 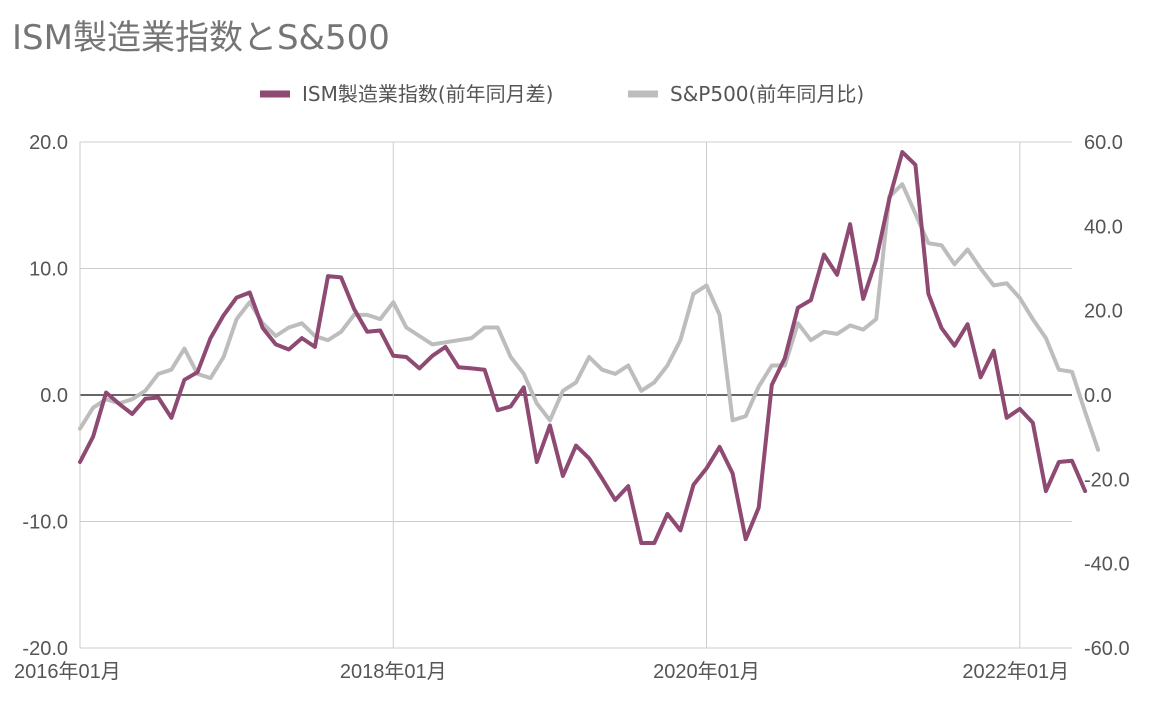 I want to click on x-tick-label: 2020年01月, so click(x=706, y=671).